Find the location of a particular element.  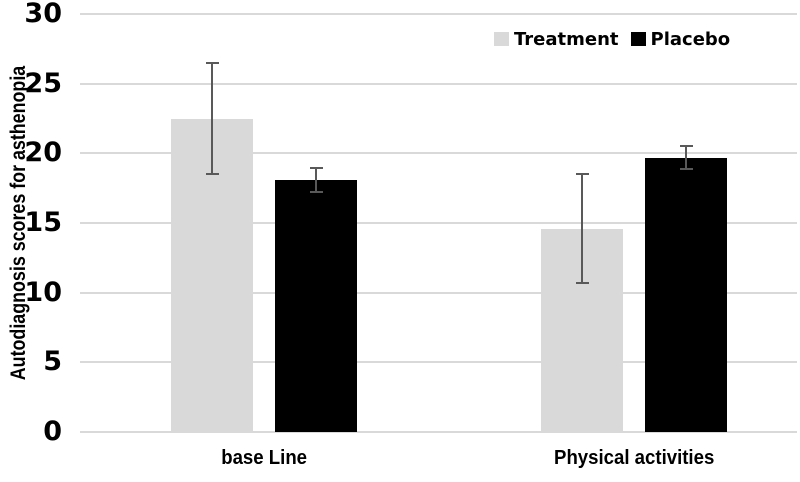

error-cap-bottom-treatment-base-line is located at coordinates (212, 174).